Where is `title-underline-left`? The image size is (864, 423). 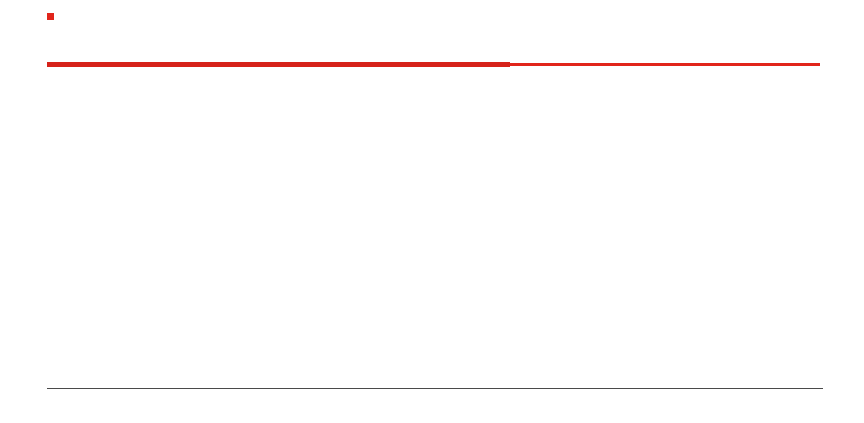 title-underline-left is located at coordinates (278, 64).